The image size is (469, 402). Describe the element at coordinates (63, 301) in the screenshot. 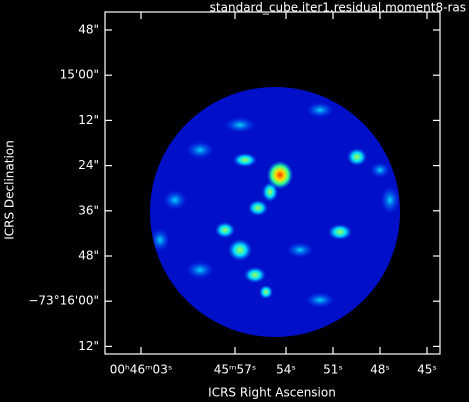

I see `y-tick-label: −73°16'00"` at that location.